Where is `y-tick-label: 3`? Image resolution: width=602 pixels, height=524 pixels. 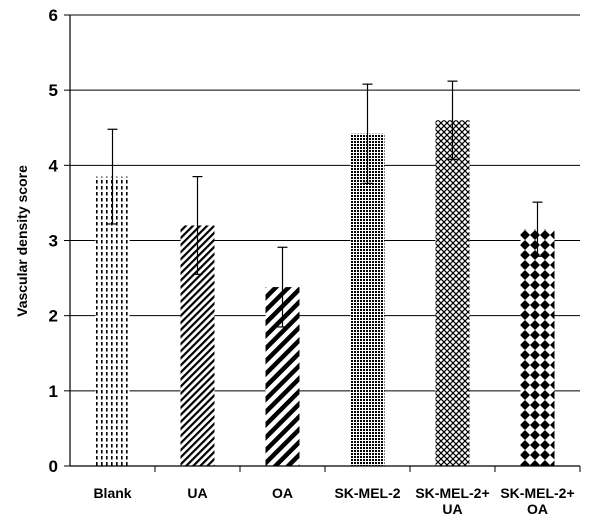 y-tick-label: 3 is located at coordinates (53, 241).